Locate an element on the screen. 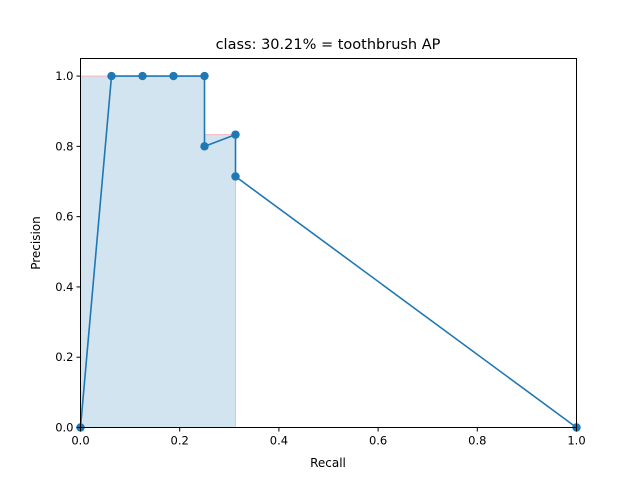  y-axis-label: Precision is located at coordinates (36, 243).